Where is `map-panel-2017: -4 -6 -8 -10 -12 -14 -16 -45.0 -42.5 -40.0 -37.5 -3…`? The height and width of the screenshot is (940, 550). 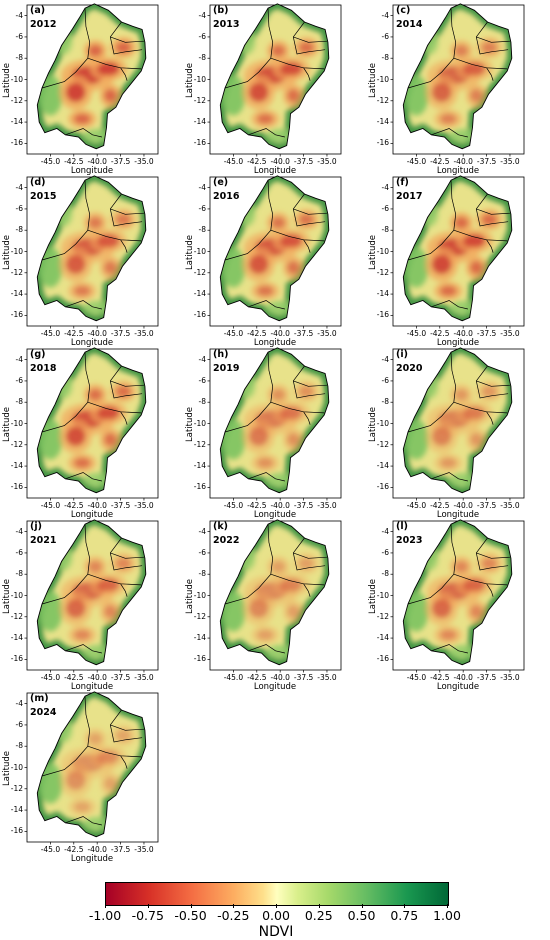 map-panel-2017: -4 -6 -8 -10 -12 -14 -16 -45.0 -42.5 -40.0 -37.5 -3… is located at coordinates (457, 260).